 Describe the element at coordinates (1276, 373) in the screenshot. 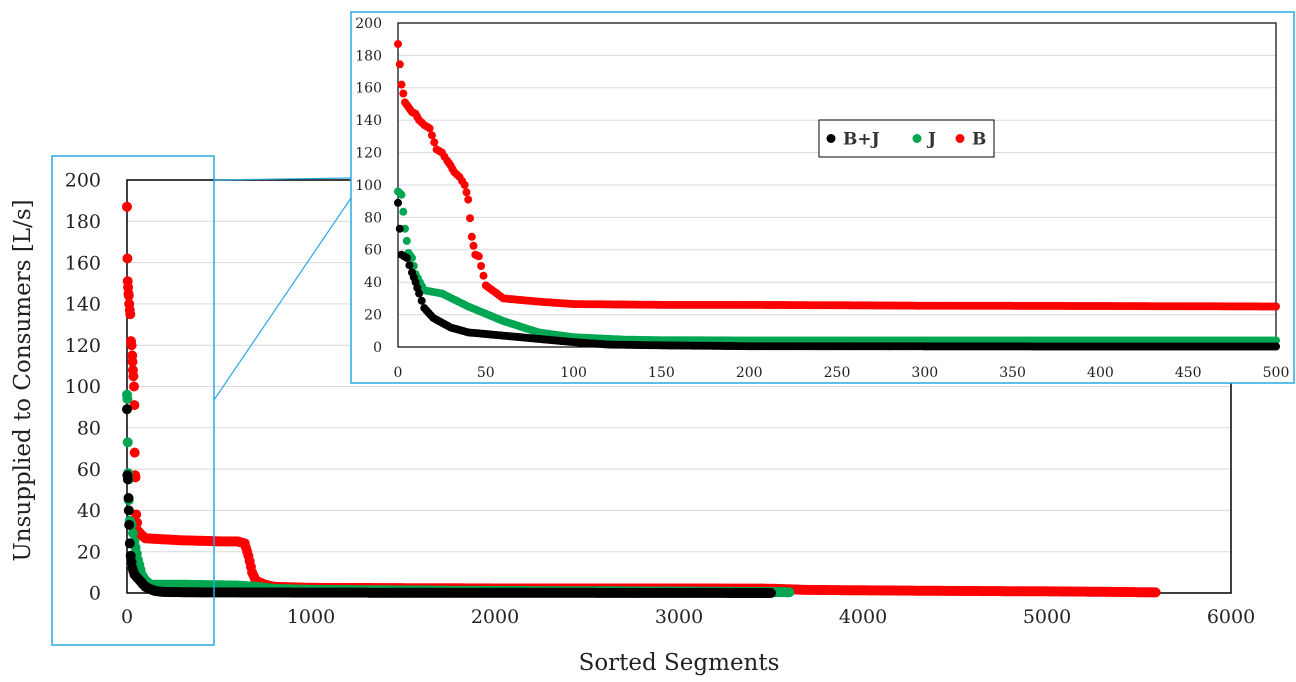

I see `x-tick-label: 500` at that location.